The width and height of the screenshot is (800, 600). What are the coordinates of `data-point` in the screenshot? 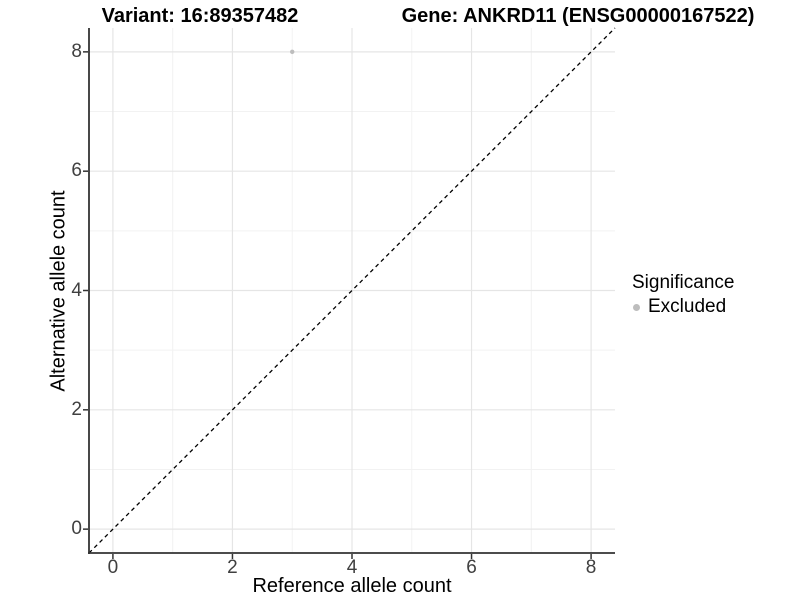 It's located at (292, 52).